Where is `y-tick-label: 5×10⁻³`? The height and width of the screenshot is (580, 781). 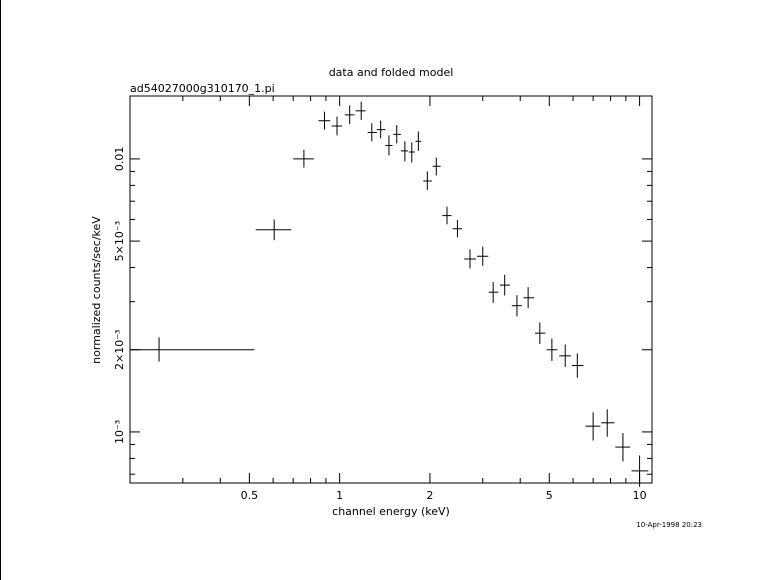
y-tick-label: 5×10⁻³ is located at coordinates (119, 241).